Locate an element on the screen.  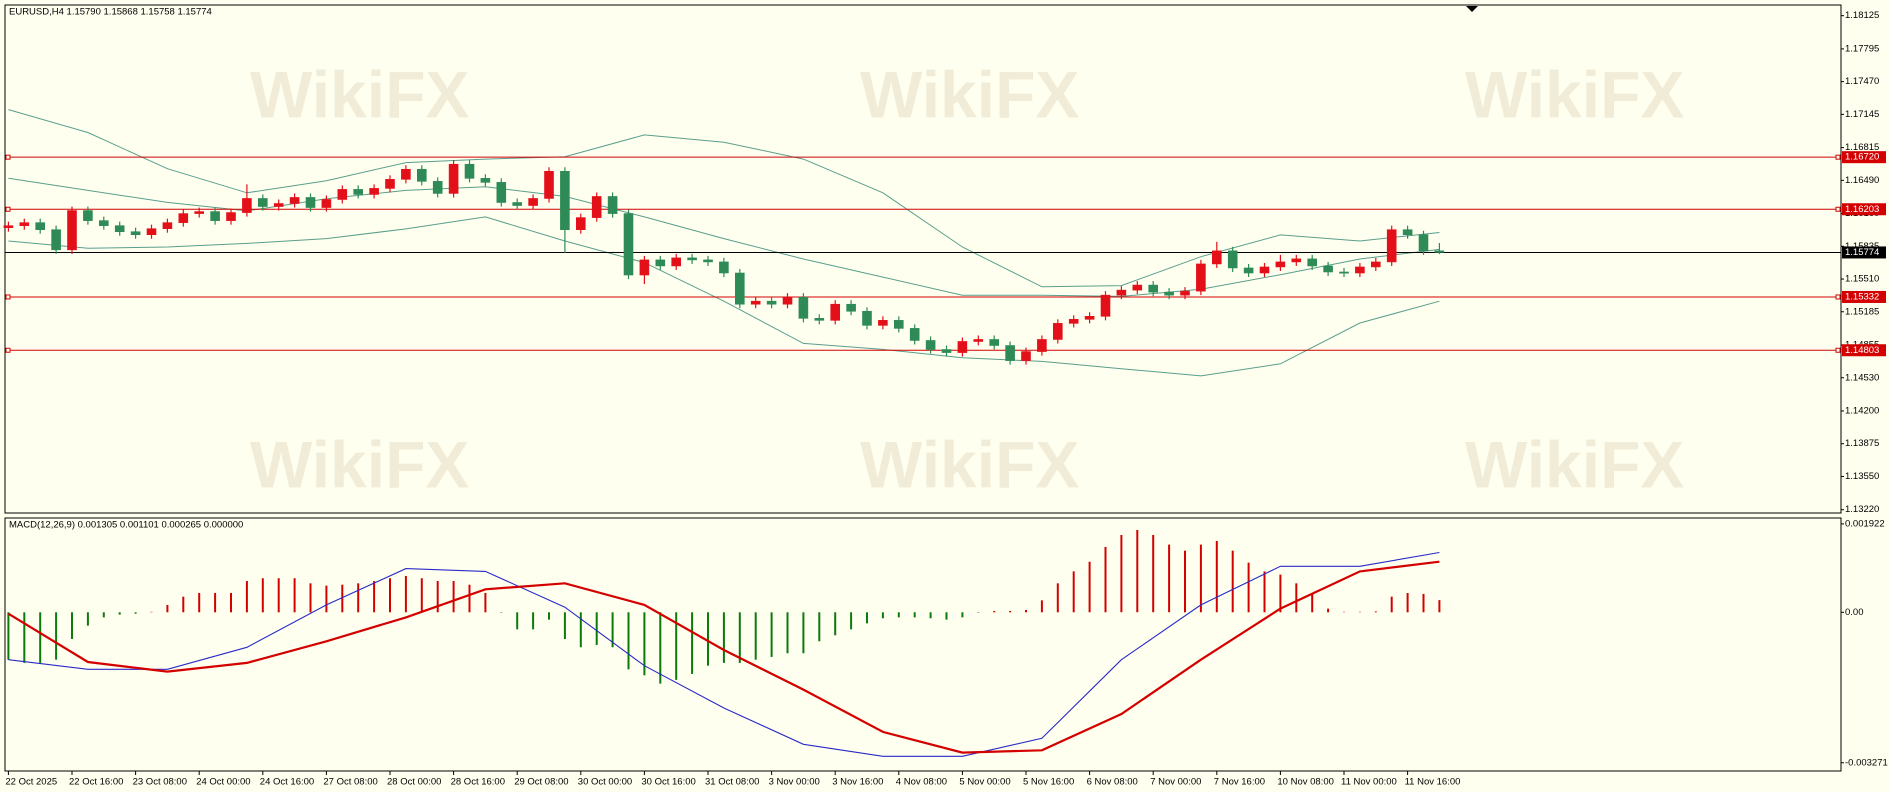
level-tag-label: 1.15332 is located at coordinates (1862, 296).